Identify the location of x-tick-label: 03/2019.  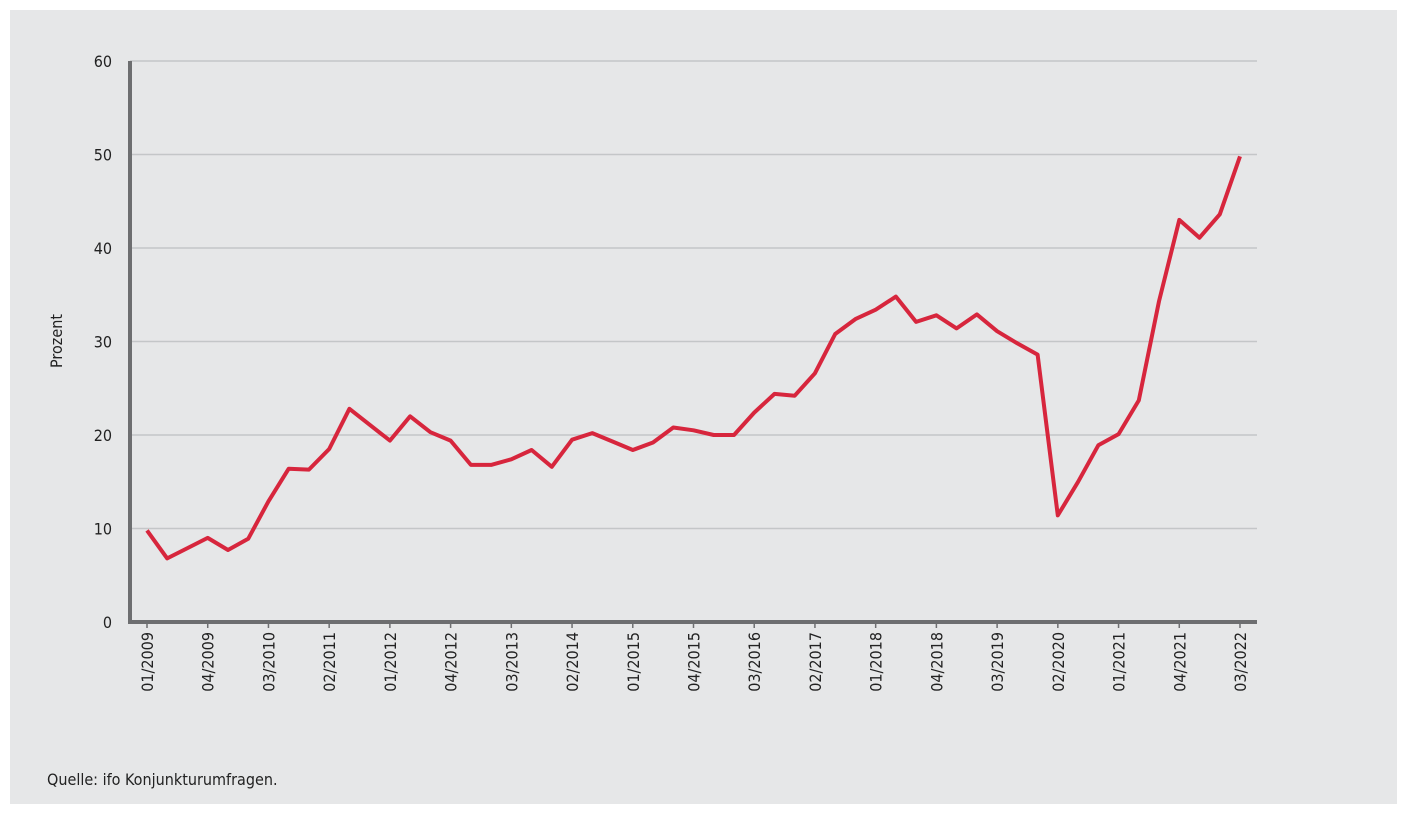
(997, 662).